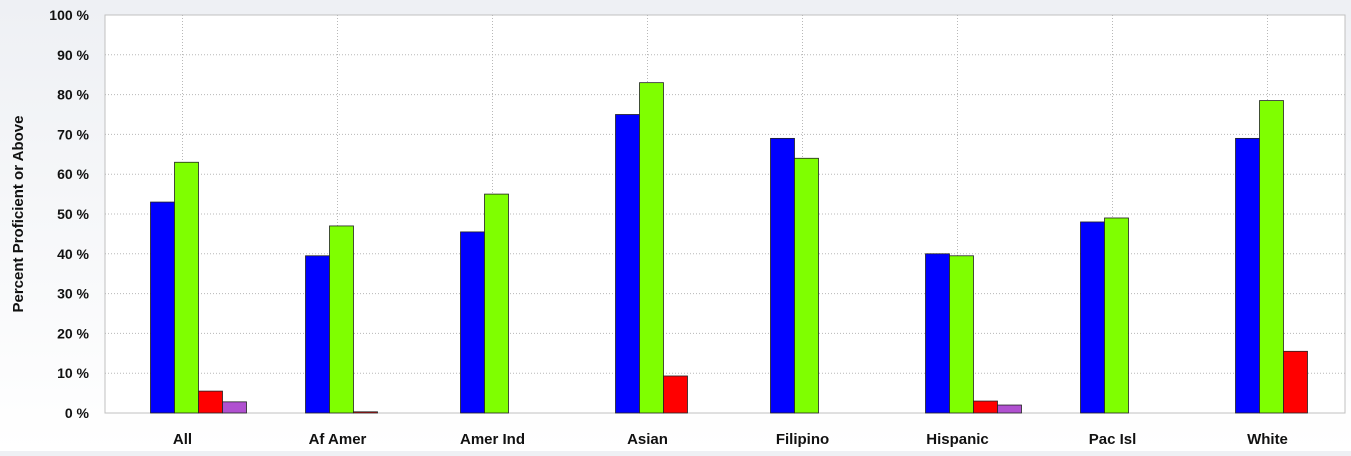 The height and width of the screenshot is (456, 1351). What do you see at coordinates (73, 373) in the screenshot?
I see `y-tick-label: 10 %` at bounding box center [73, 373].